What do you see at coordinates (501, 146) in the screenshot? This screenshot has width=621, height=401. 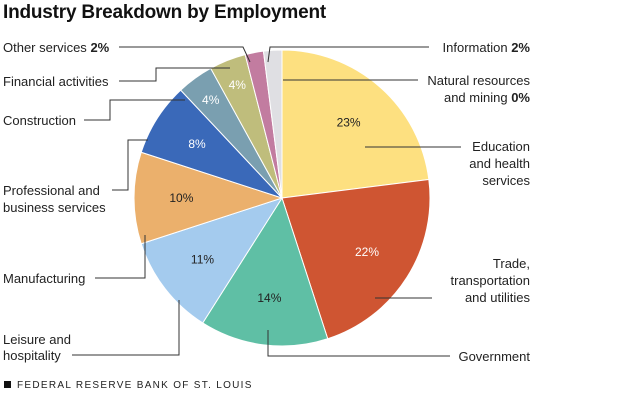 I see `label-education-line1: Education` at bounding box center [501, 146].